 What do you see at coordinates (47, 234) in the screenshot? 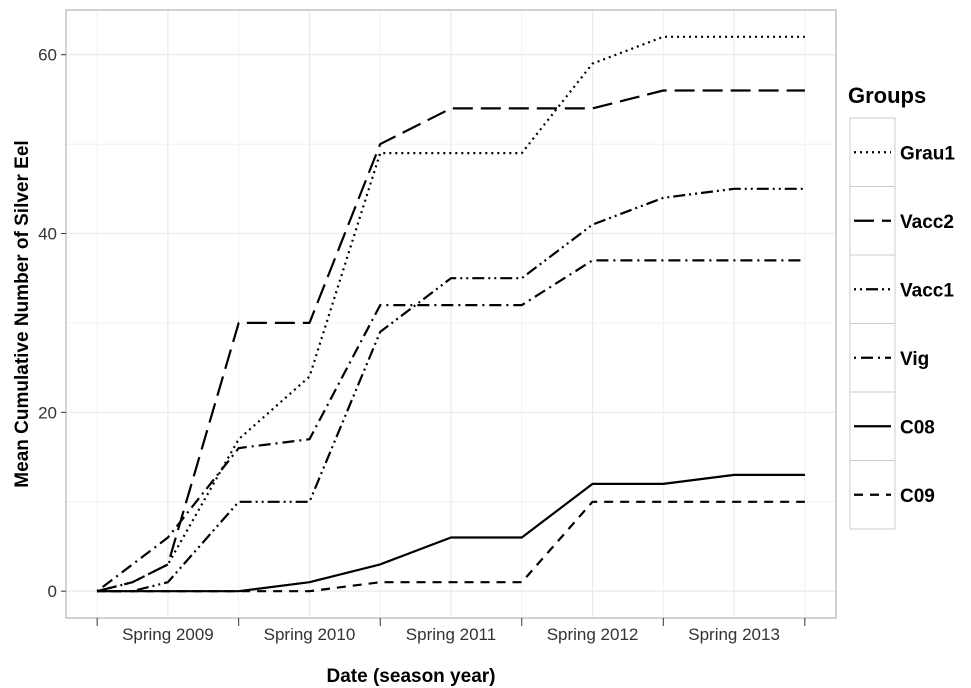
I see `y-tick-label: 40` at bounding box center [47, 234].